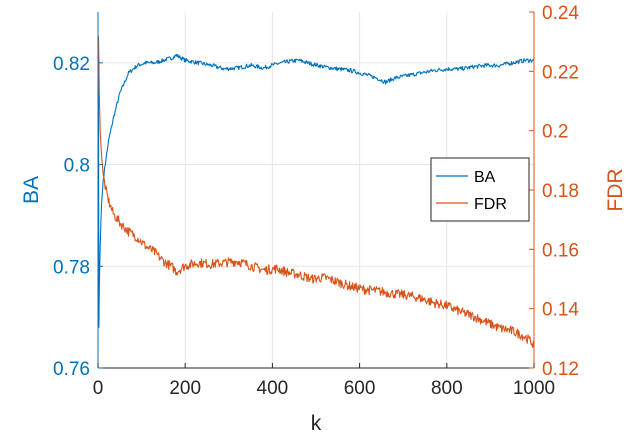 The height and width of the screenshot is (436, 641). What do you see at coordinates (560, 310) in the screenshot?
I see `y-right-tick-label: 0.14` at bounding box center [560, 310].